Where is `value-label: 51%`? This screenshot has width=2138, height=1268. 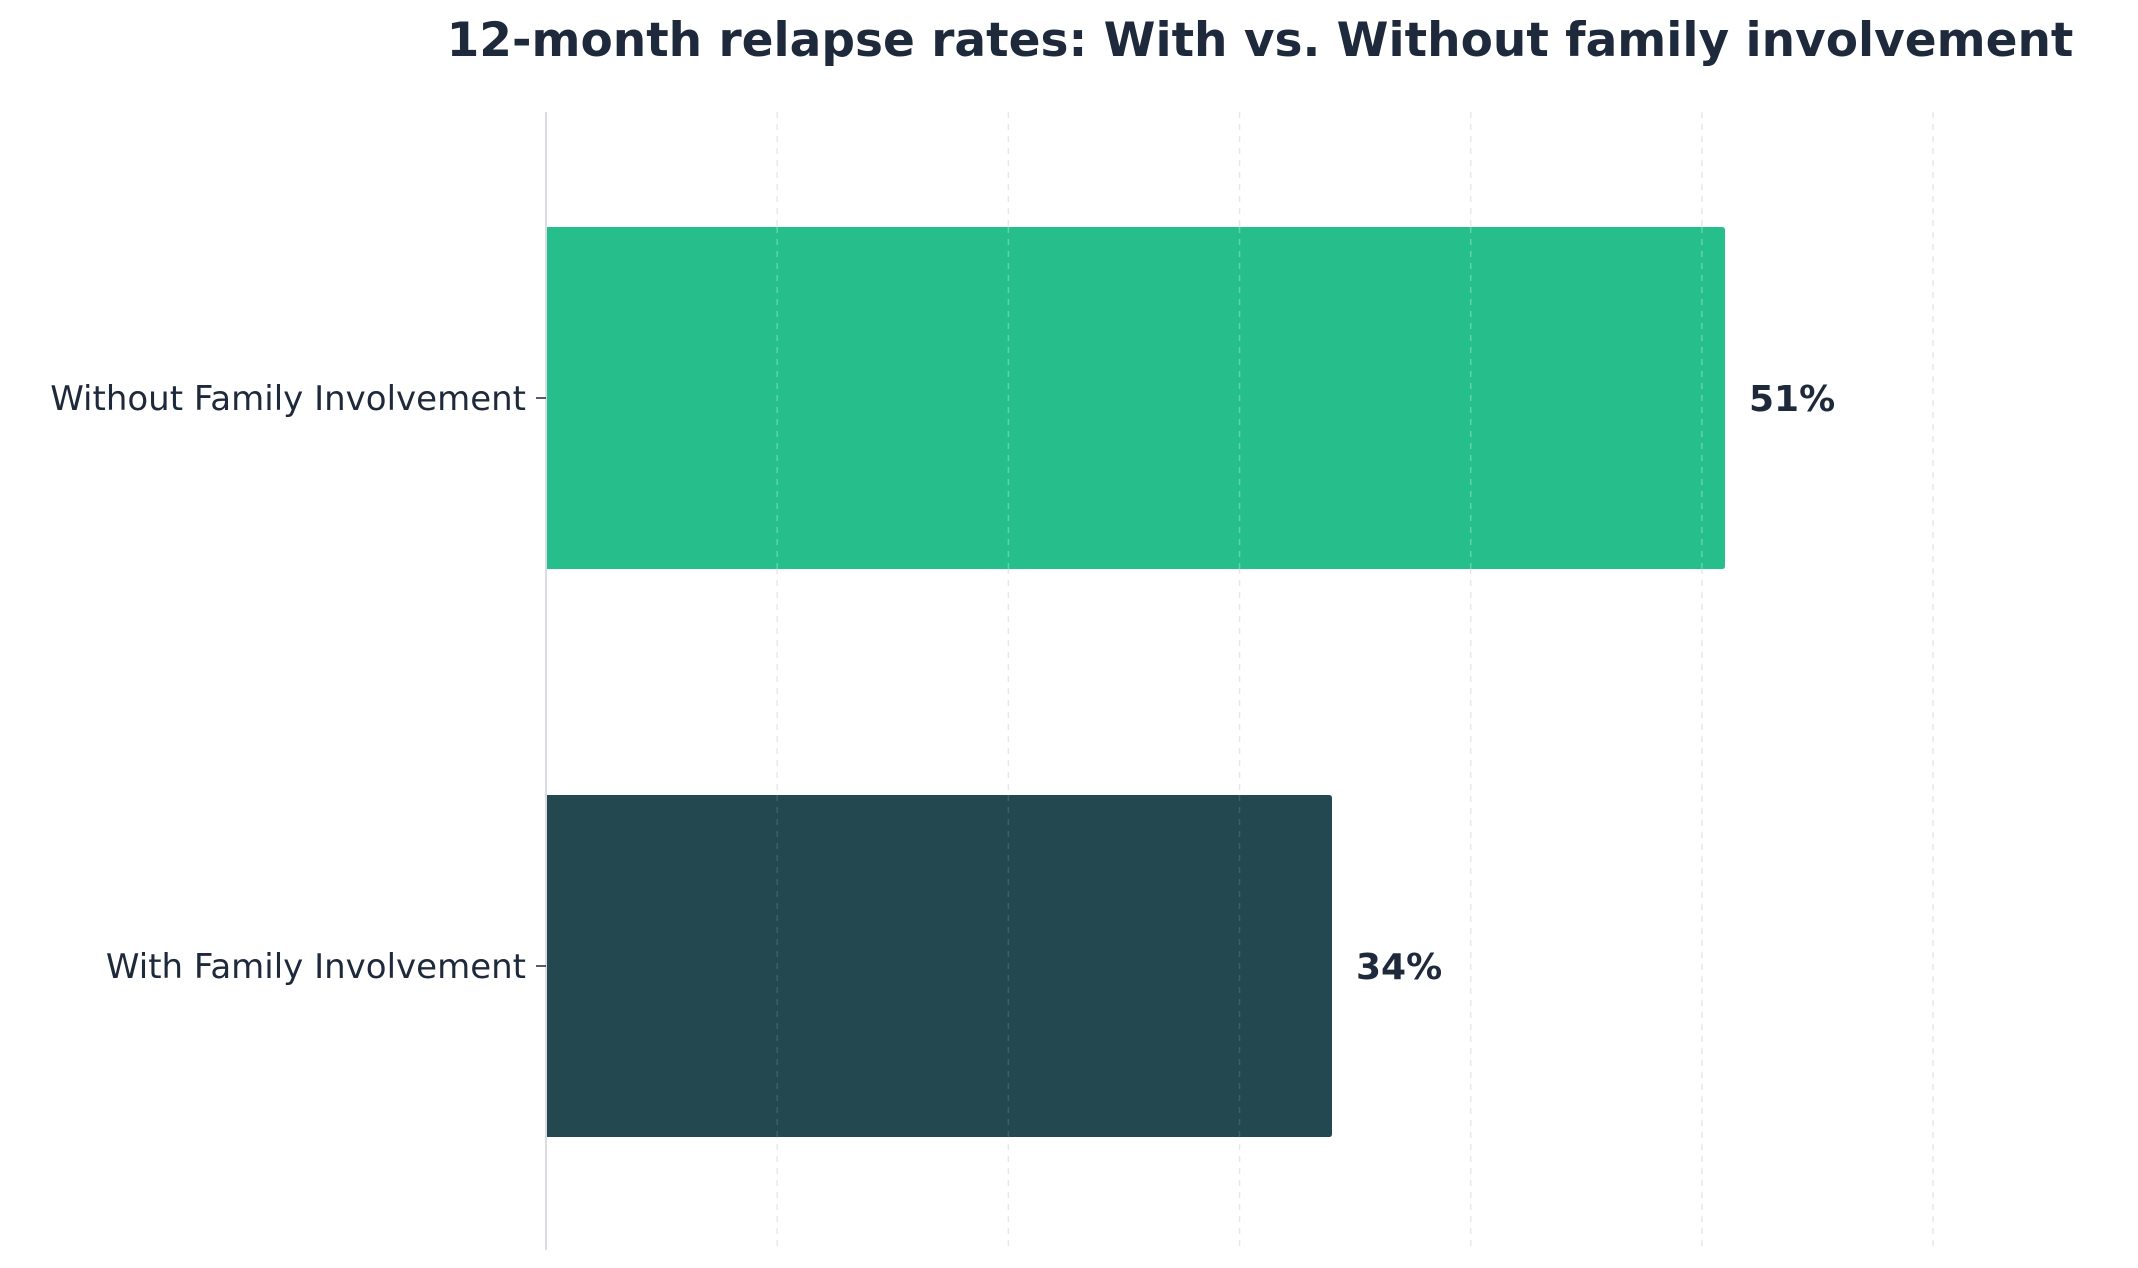 value-label: 51% is located at coordinates (1792, 399).